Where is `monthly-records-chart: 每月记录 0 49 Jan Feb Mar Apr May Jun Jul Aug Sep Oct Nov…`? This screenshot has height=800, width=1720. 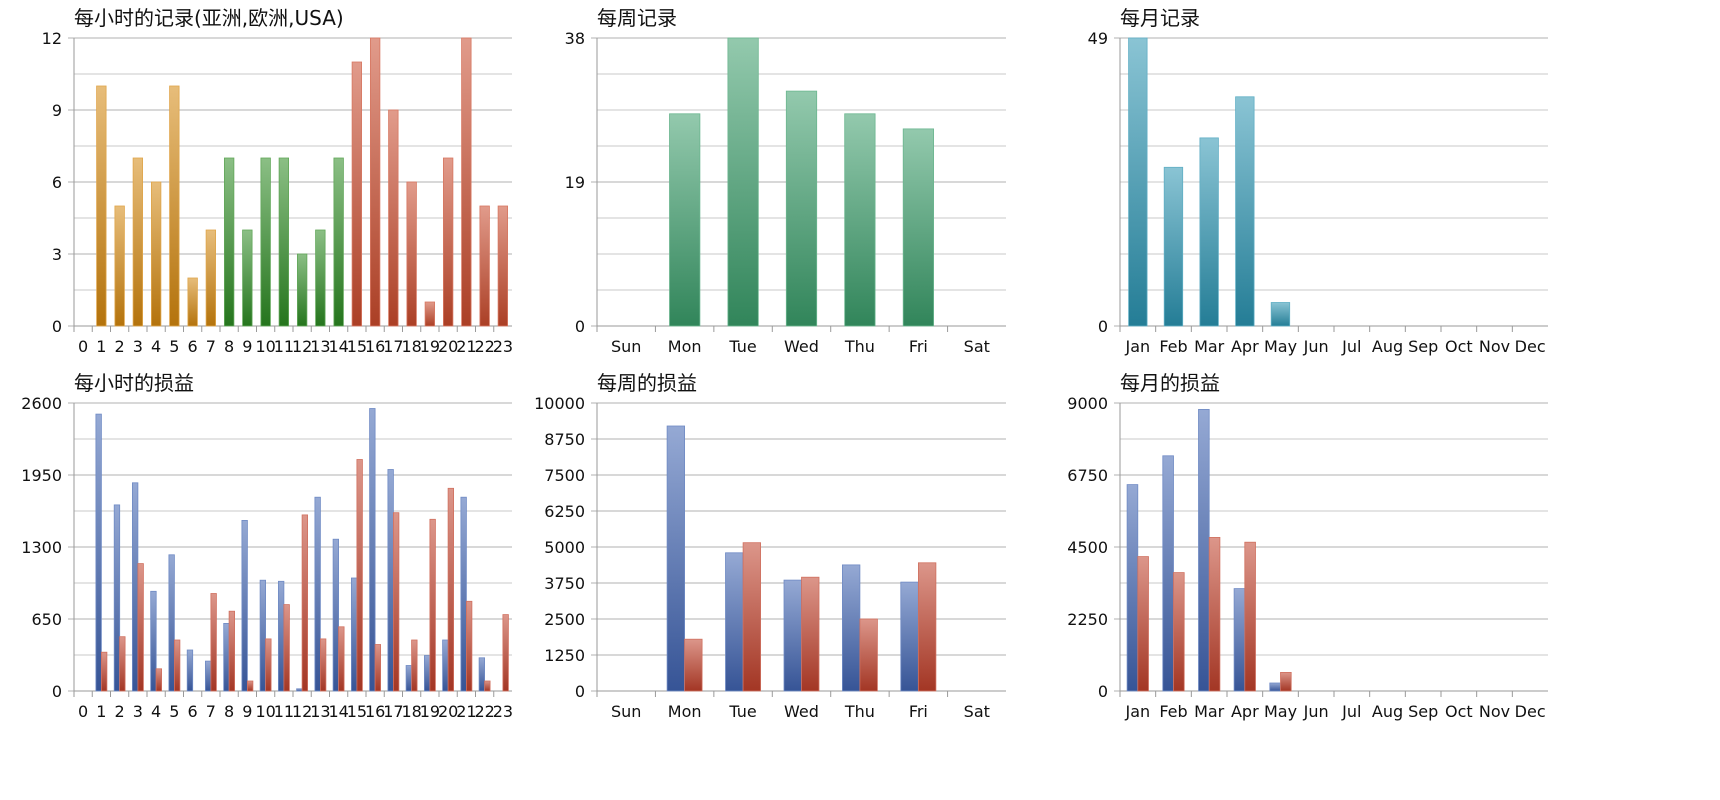
monthly-records-chart: 每月记录 0 49 Jan Feb Mar Apr May Jun Jul Aug Sep Oct Nov… is located at coordinates (1318, 181).